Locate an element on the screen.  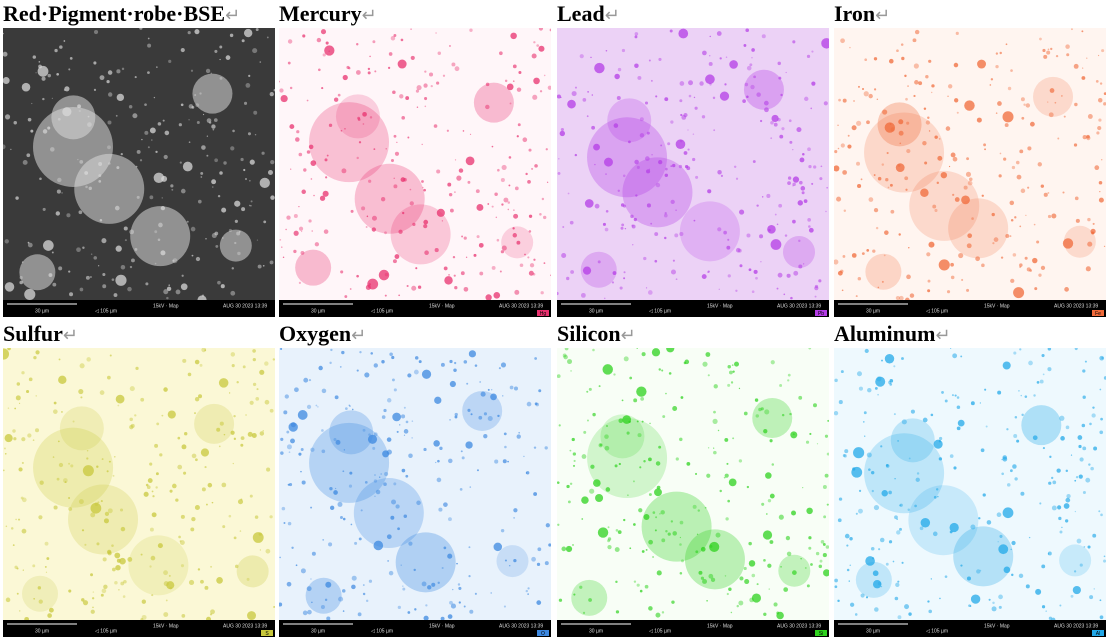
title-text: Iron is located at coordinates (855, 13).